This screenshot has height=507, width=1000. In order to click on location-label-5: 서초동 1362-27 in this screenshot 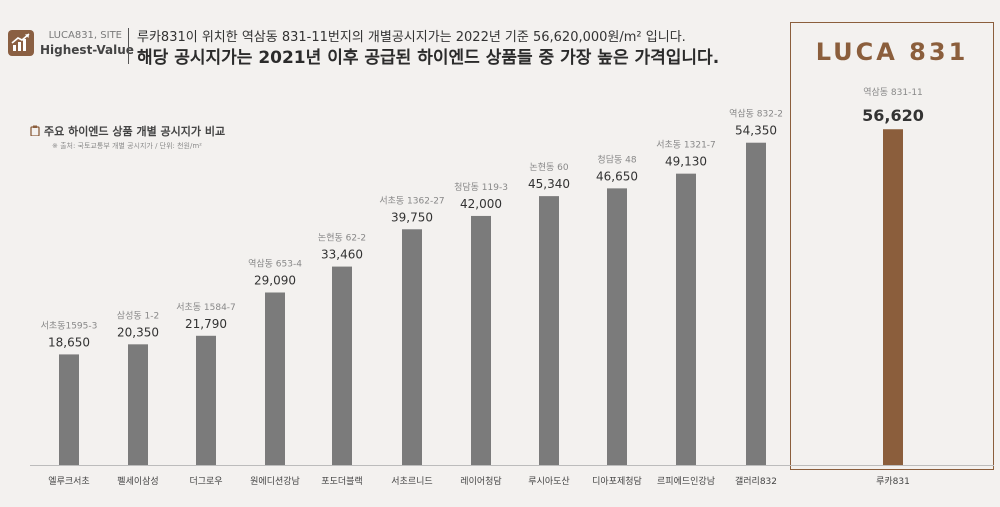, I will do `click(411, 200)`.